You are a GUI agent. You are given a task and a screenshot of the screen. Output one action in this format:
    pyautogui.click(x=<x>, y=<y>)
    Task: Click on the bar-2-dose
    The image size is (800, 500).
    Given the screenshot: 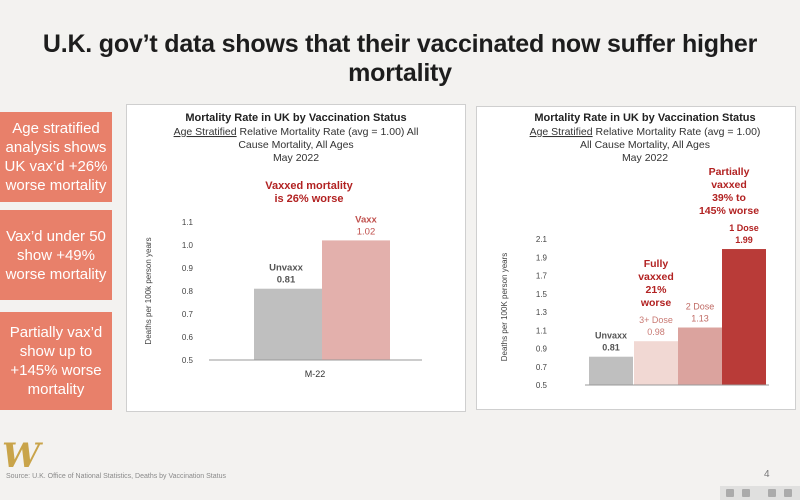 What is the action you would take?
    pyautogui.click(x=700, y=356)
    